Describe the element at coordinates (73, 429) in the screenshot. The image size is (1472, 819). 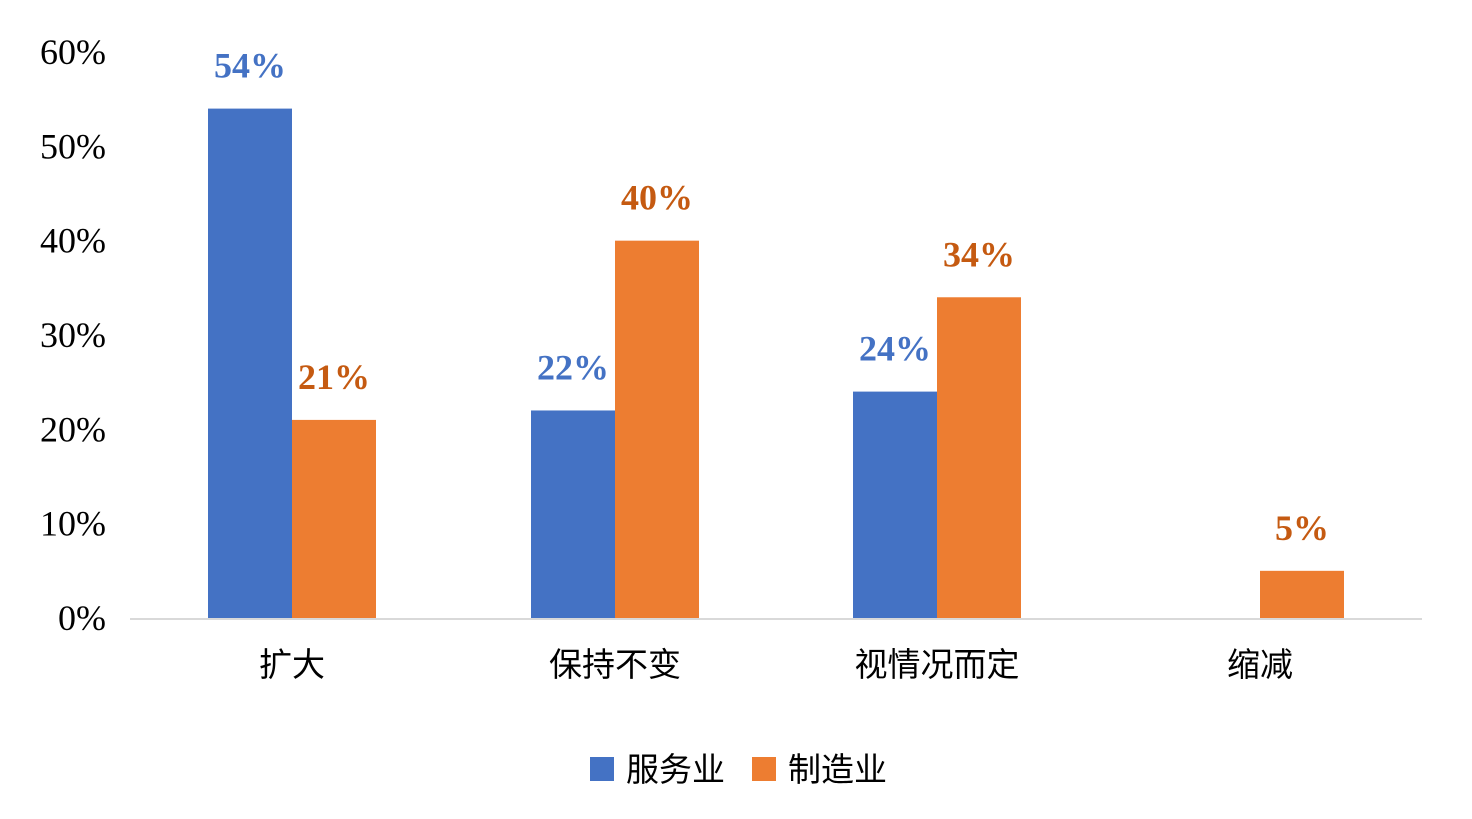
I see `y-tick-label: 20%` at that location.